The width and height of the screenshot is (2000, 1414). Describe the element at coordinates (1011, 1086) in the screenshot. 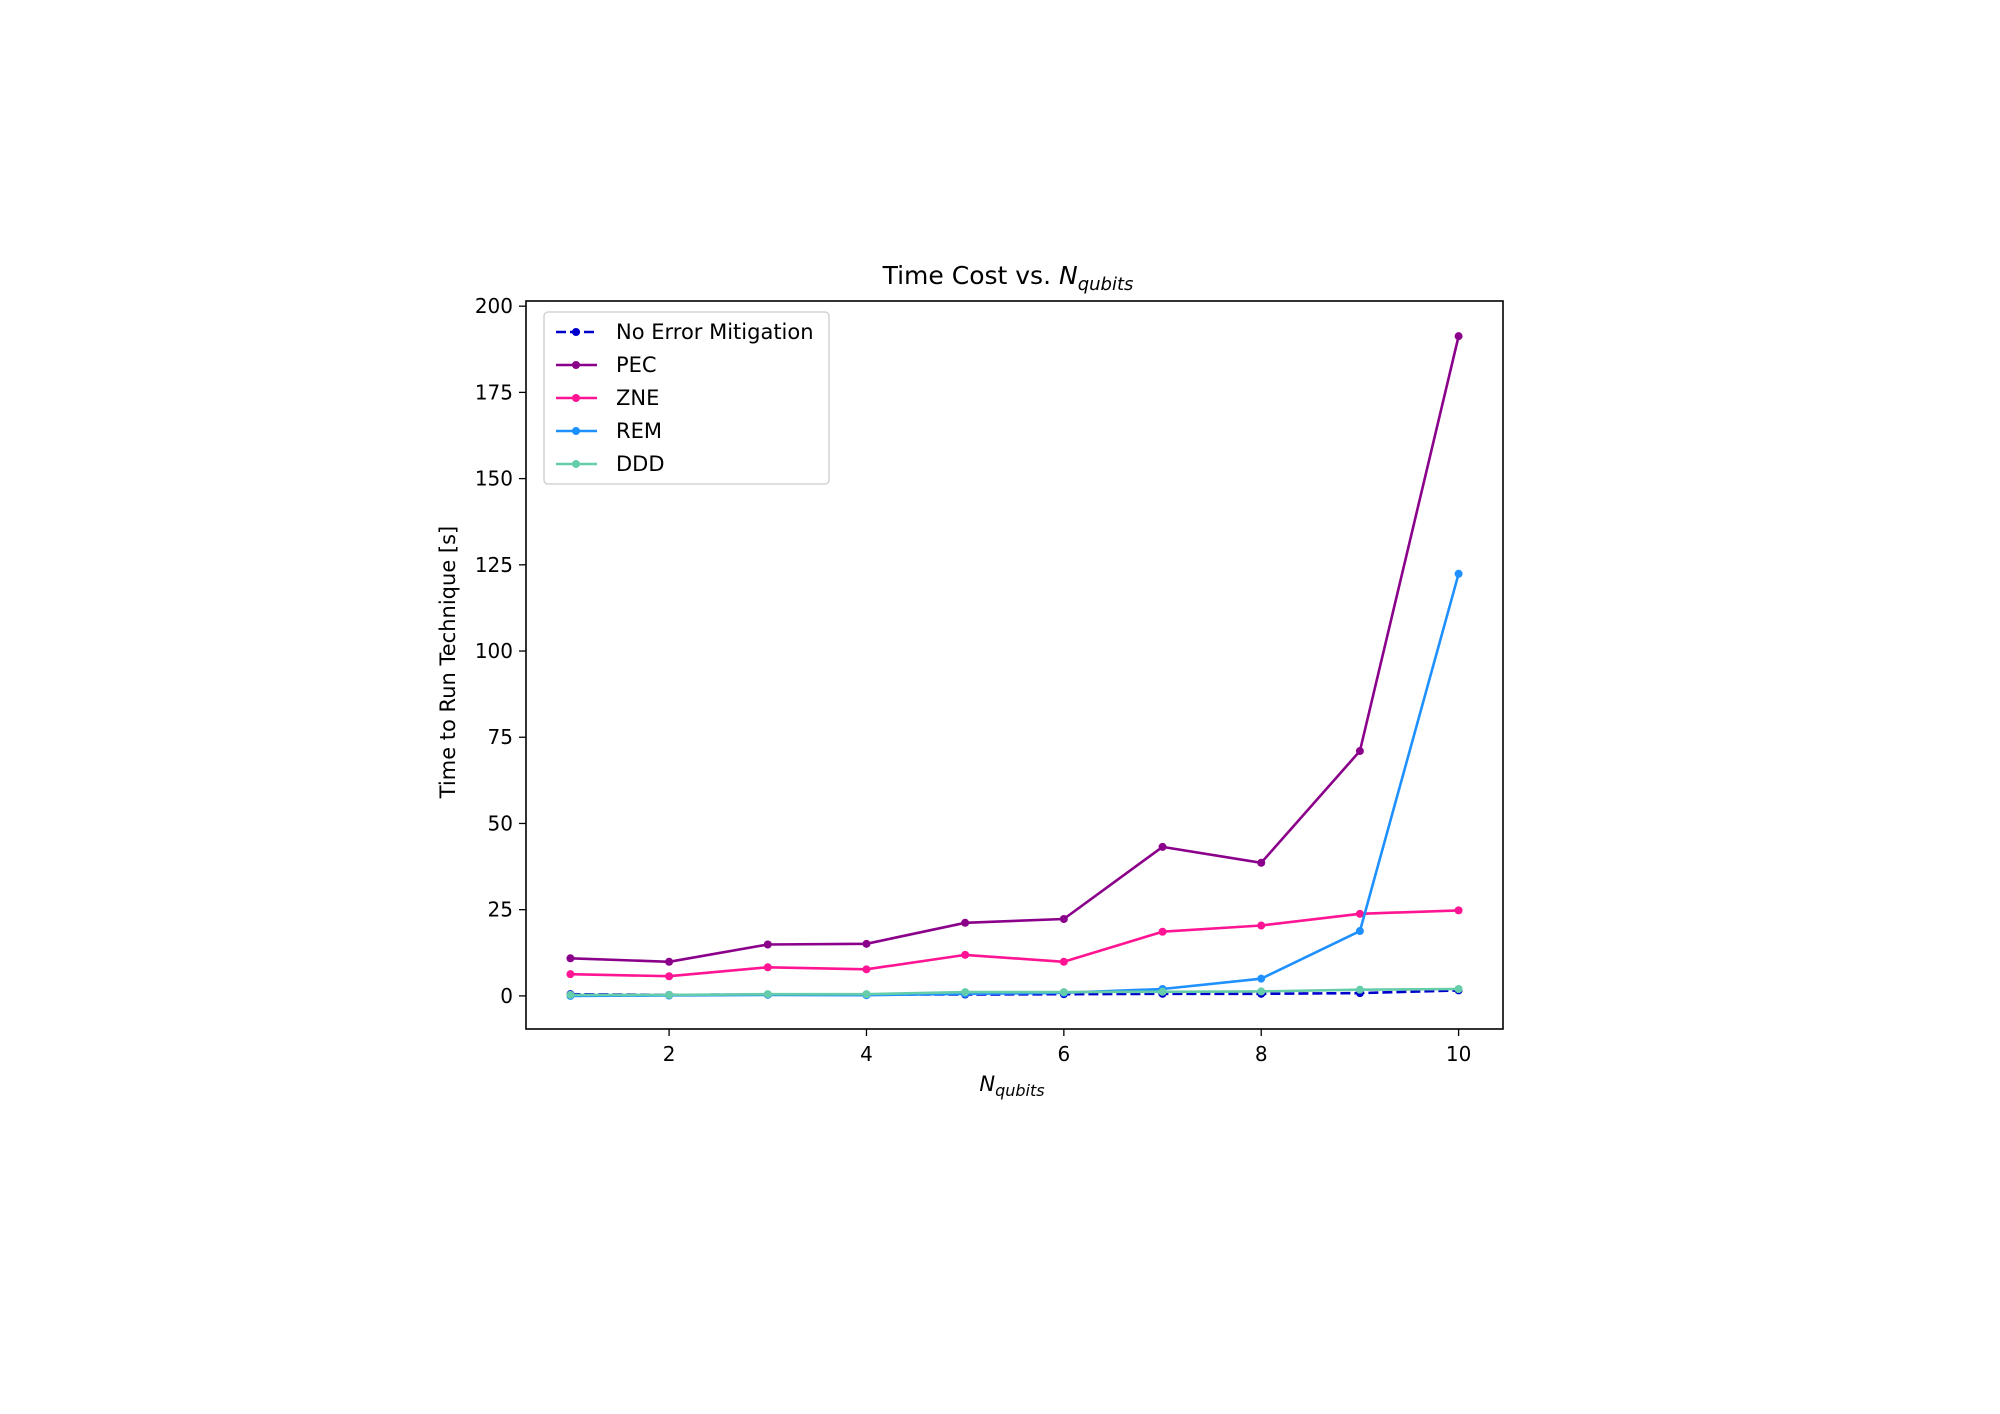

I see `x-axis-label: Nqubits` at that location.